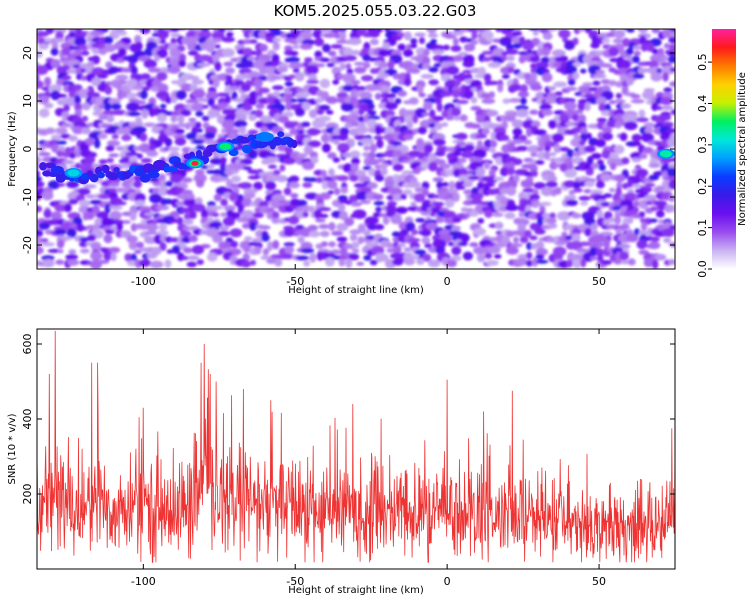 This screenshot has width=750, height=600. I want to click on heatmap-ridge, so click(357, 158).